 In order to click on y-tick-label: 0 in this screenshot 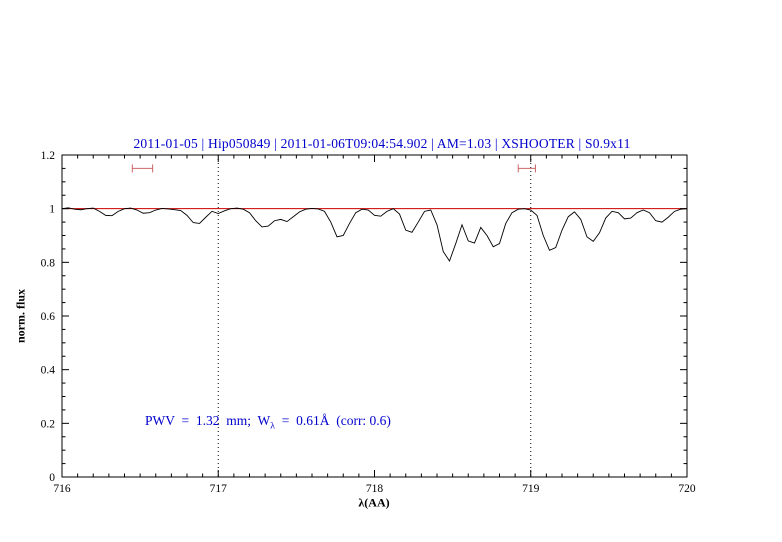, I will do `click(52, 478)`.